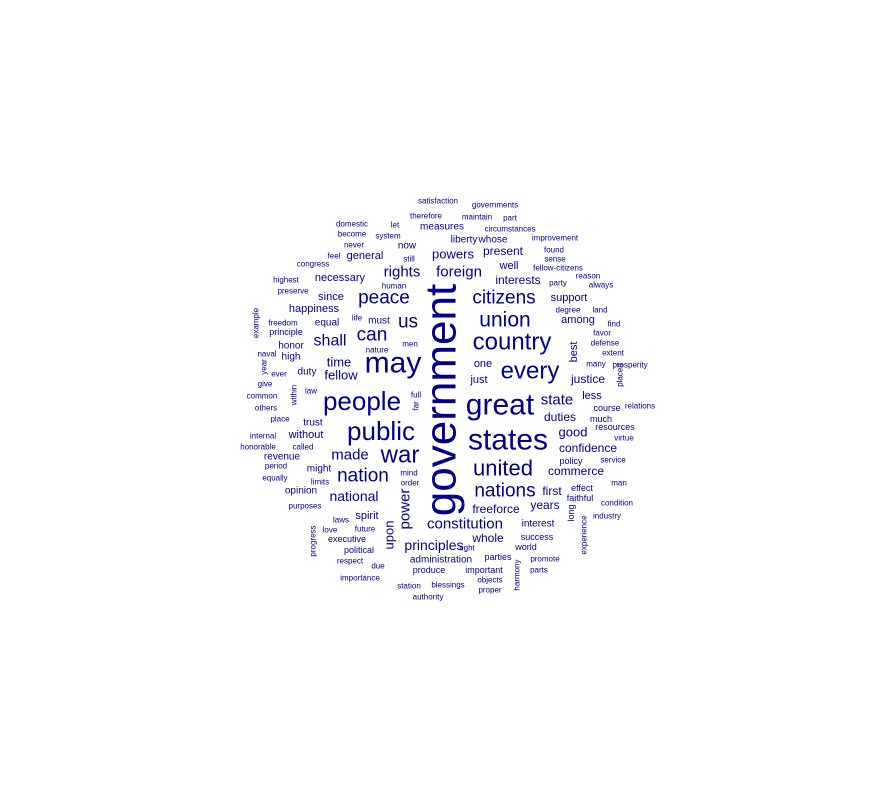 This screenshot has height=792, width=887. I want to click on word-experience: experience, so click(584, 535).